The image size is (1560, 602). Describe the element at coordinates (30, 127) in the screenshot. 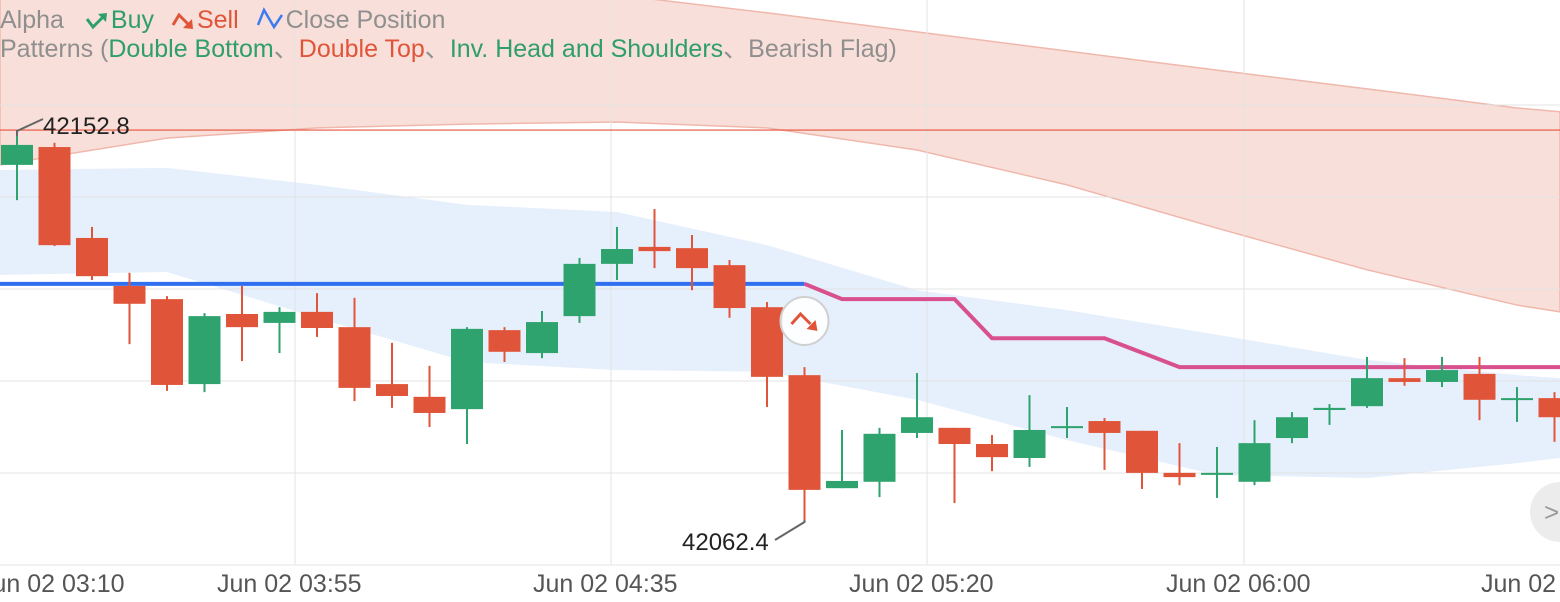

I see `high-leader-line` at that location.